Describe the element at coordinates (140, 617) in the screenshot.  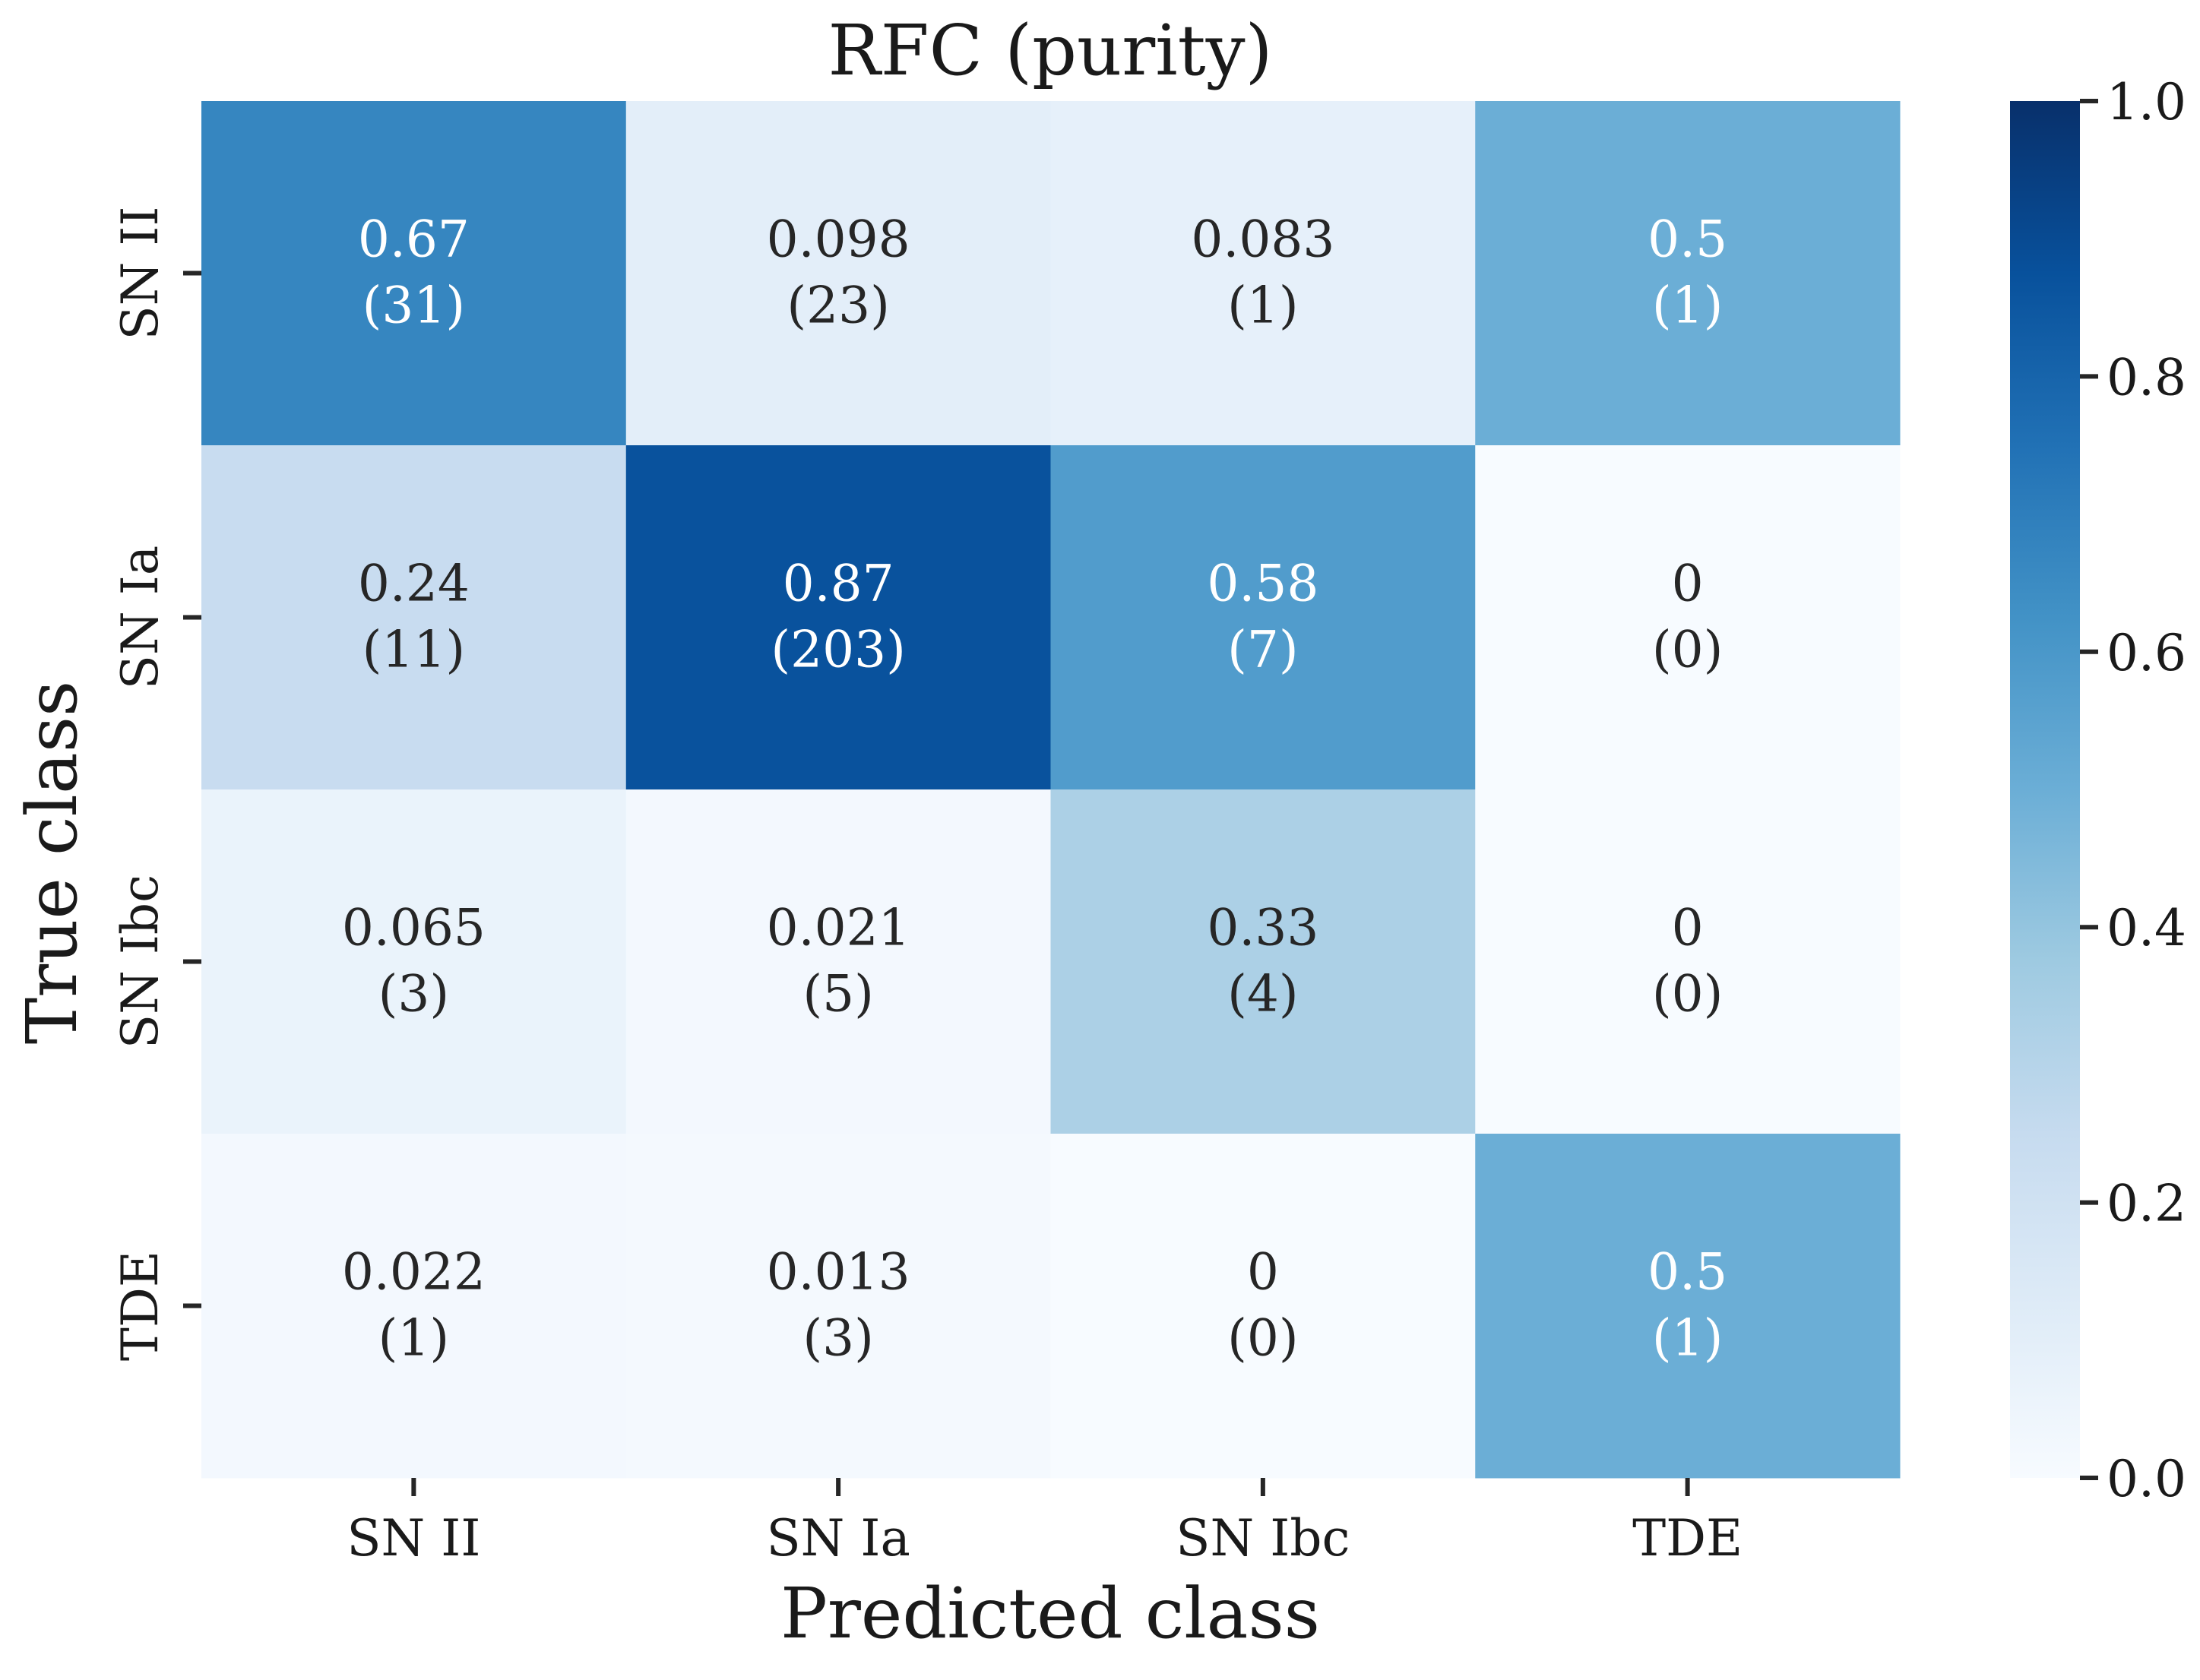
I see `y-tick-label: SN Ia` at that location.